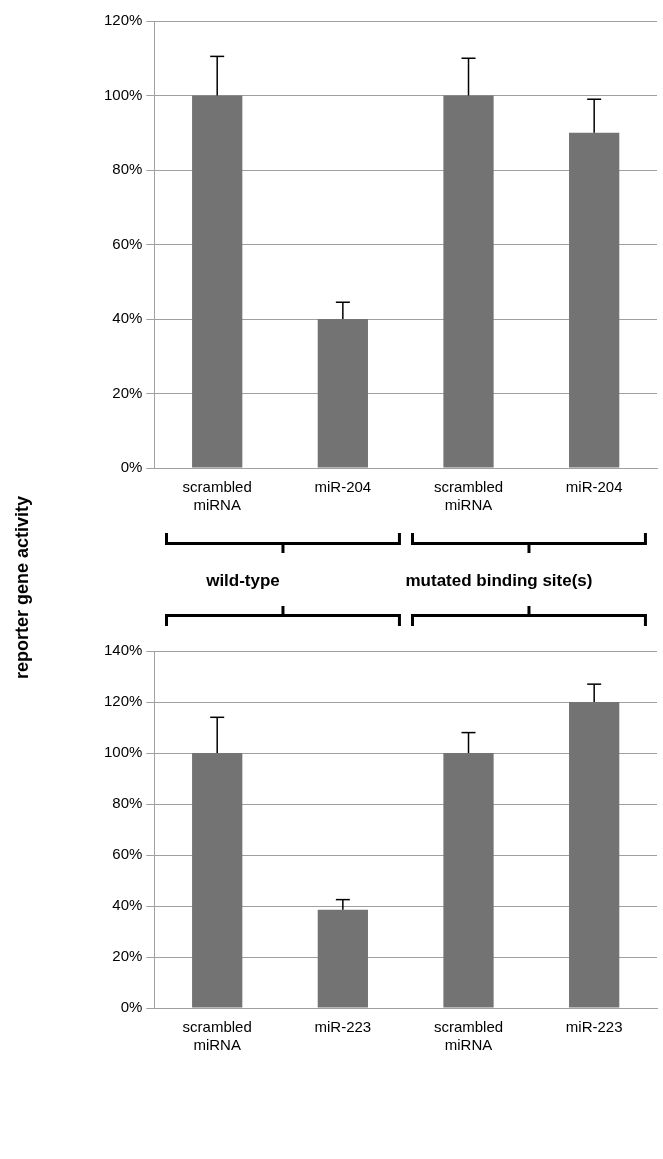  I want to click on y-axis-title: reporter gene activity, so click(22, 588).